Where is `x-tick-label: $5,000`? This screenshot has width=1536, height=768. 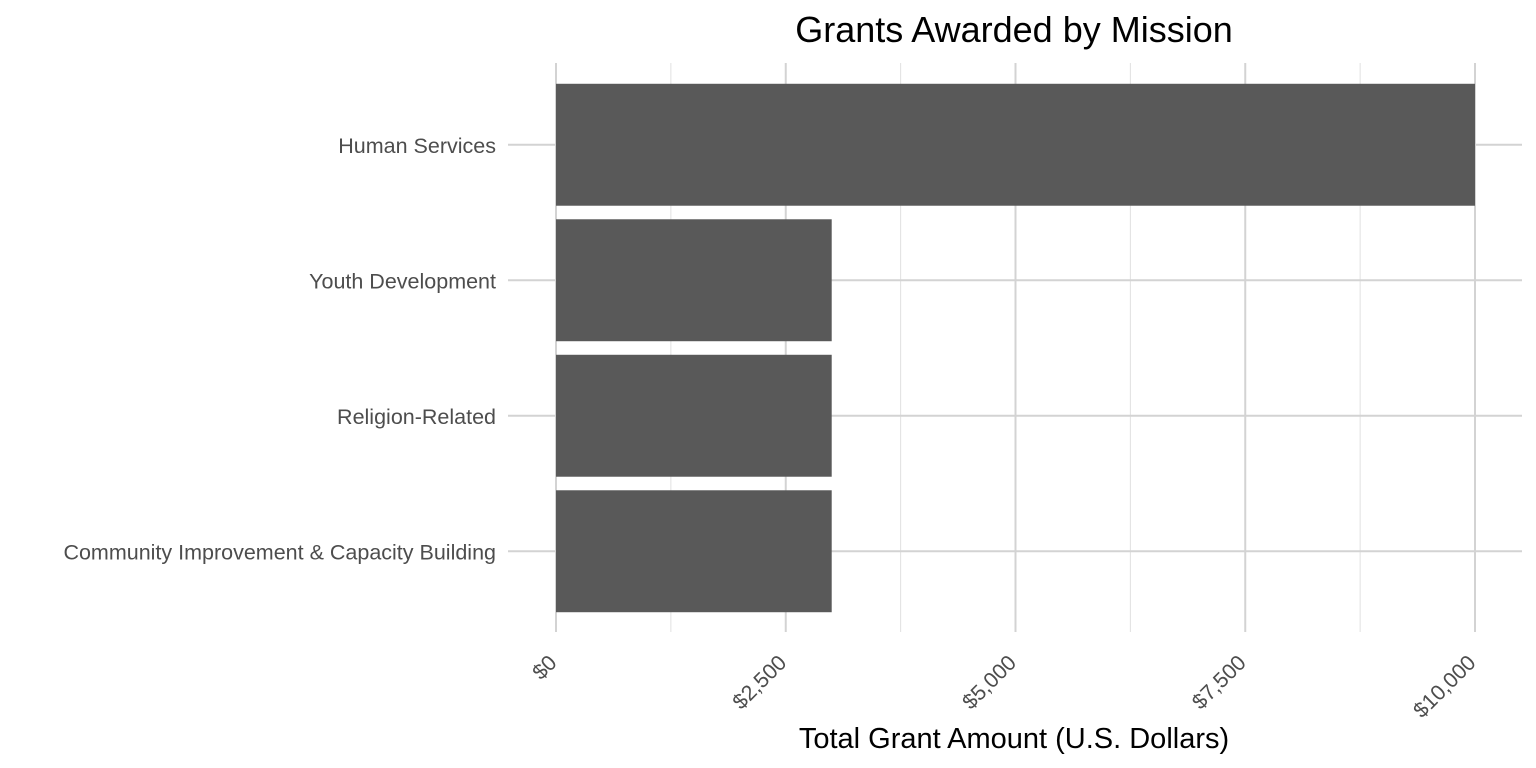
x-tick-label: $5,000 is located at coordinates (989, 683).